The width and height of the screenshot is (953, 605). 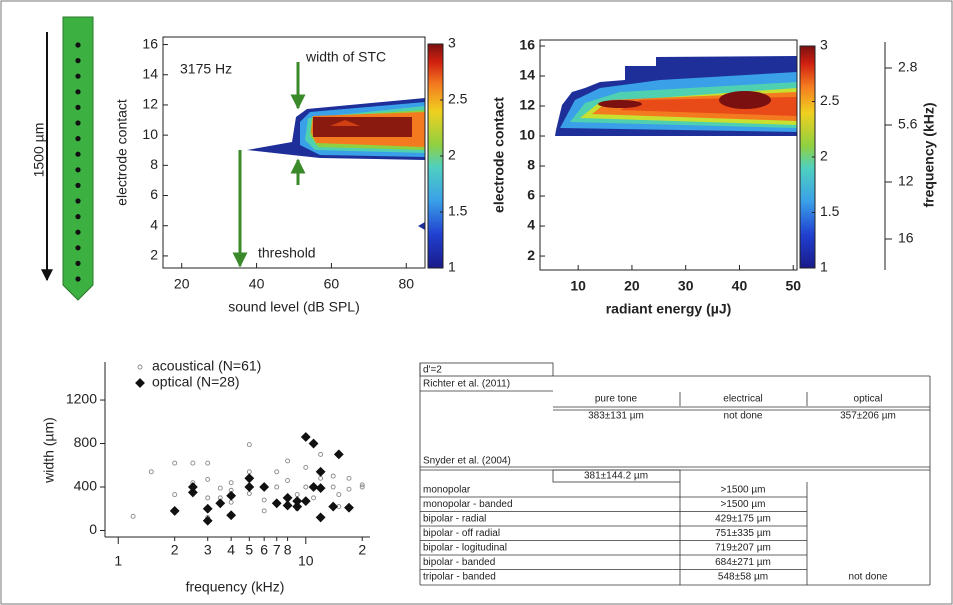 What do you see at coordinates (235, 587) in the screenshot?
I see `x-axis-label: frequency (kHz)` at bounding box center [235, 587].